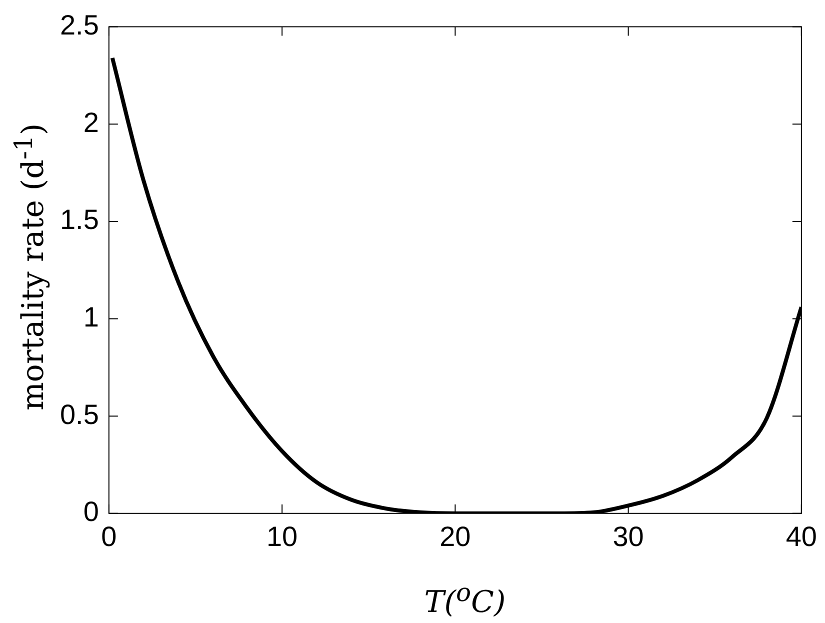 This screenshot has height=623, width=825. Describe the element at coordinates (628, 536) in the screenshot. I see `x-tick-label: 30` at that location.